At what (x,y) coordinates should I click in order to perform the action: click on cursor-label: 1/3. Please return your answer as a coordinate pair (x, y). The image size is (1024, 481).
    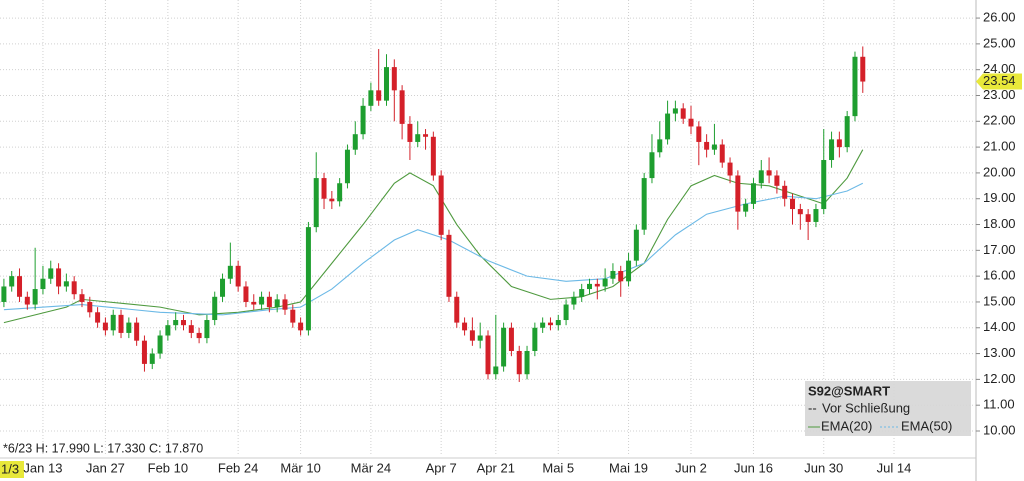
    Looking at the image, I should click on (10, 468).